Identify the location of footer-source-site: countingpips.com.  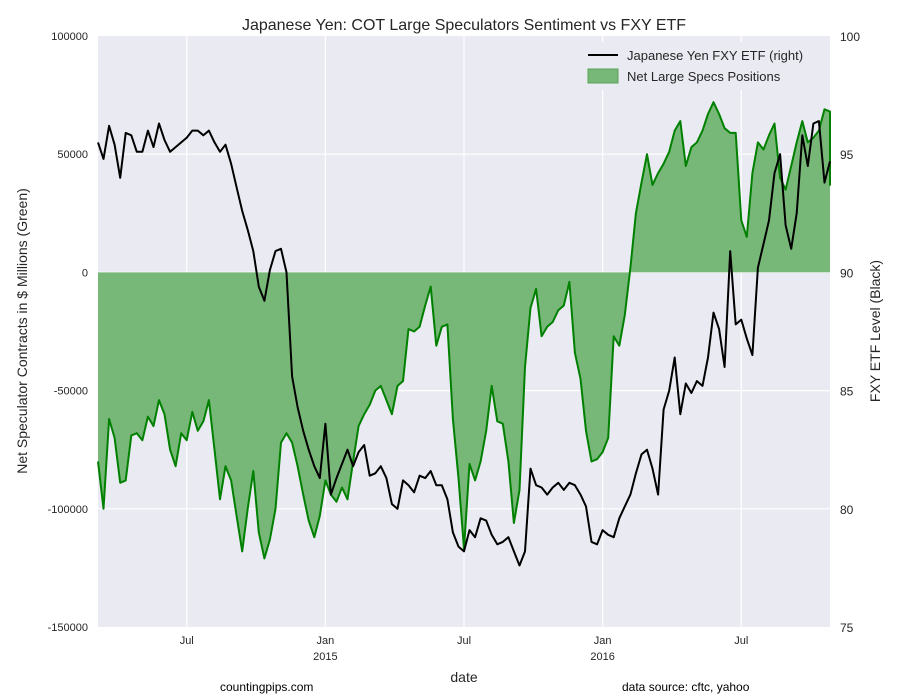
(266, 687).